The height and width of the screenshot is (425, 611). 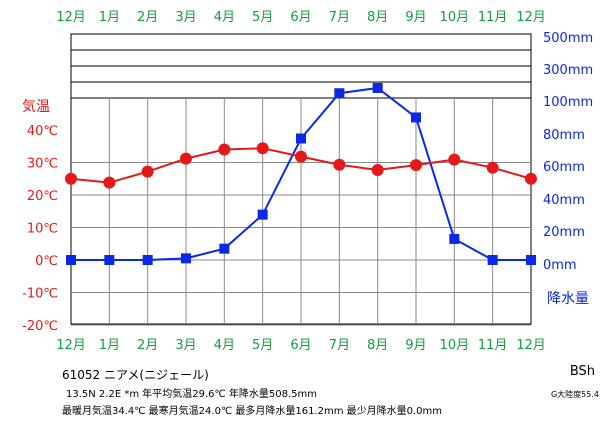 What do you see at coordinates (135, 375) in the screenshot?
I see `station-name: 61052 ニアメ(ニジェール)` at bounding box center [135, 375].